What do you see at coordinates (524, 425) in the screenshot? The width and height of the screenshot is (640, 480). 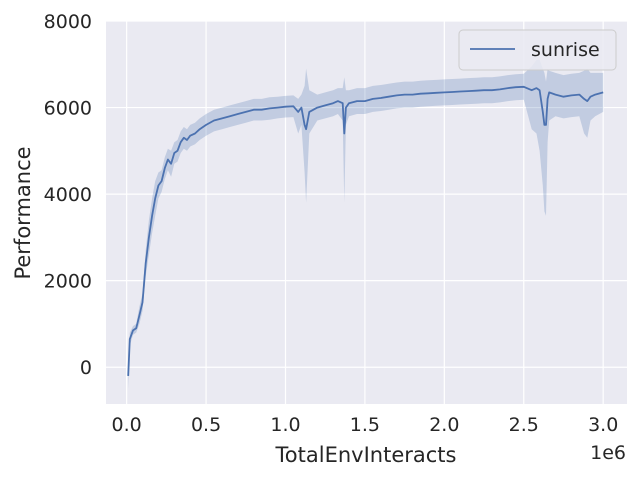 I see `x-tick-label: 2.5` at bounding box center [524, 425].